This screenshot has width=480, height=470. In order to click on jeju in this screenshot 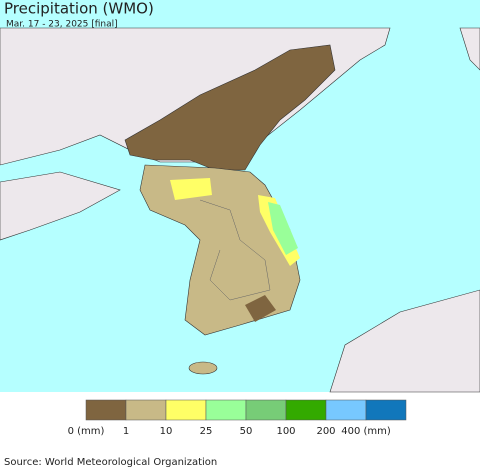, I will do `click(203, 368)`.